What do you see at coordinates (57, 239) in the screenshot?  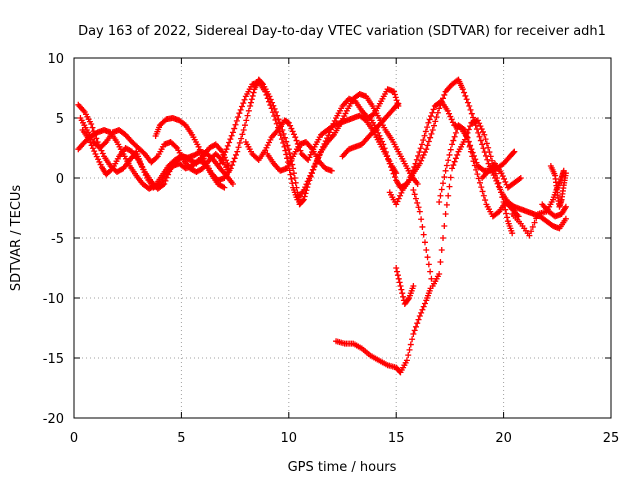 I see `y-tick-label: -5` at bounding box center [57, 239].